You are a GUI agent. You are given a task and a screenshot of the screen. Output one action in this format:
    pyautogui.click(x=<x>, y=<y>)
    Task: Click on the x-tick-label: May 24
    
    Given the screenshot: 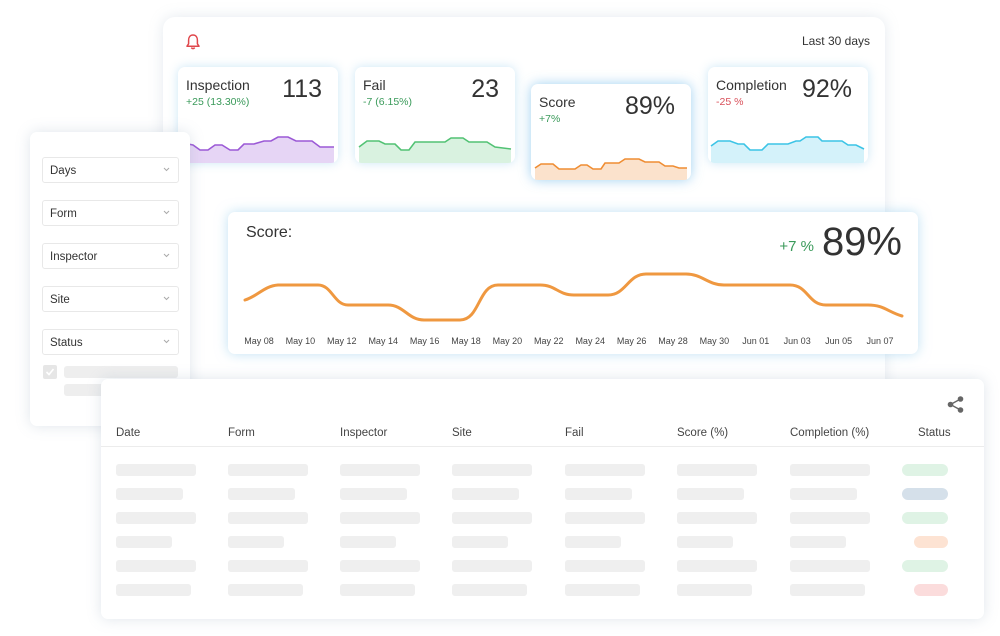 What is the action you would take?
    pyautogui.click(x=590, y=341)
    